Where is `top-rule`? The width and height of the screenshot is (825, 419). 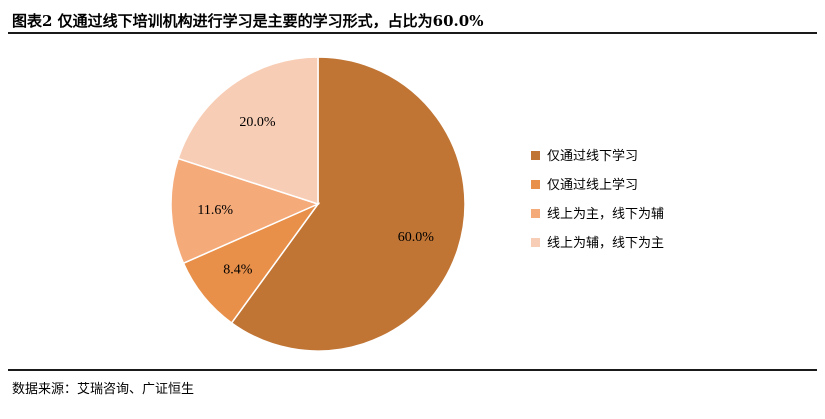
top-rule is located at coordinates (412, 33).